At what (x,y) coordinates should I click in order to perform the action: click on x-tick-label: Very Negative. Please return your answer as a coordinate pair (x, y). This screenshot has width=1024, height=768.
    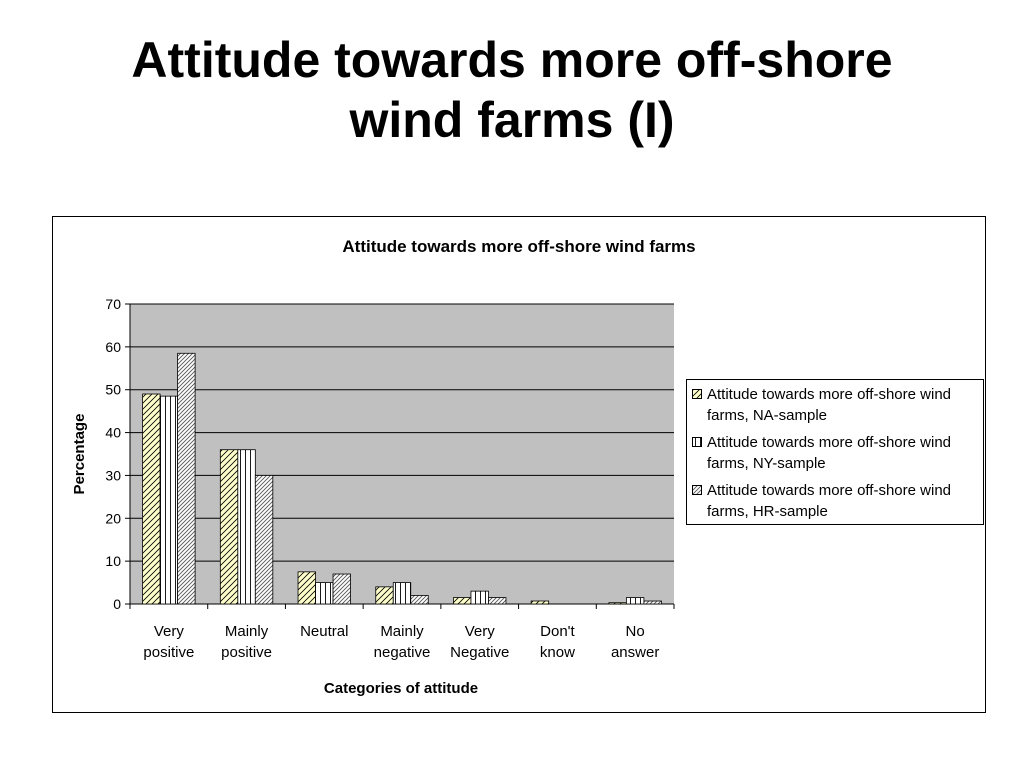
    Looking at the image, I should click on (479, 642).